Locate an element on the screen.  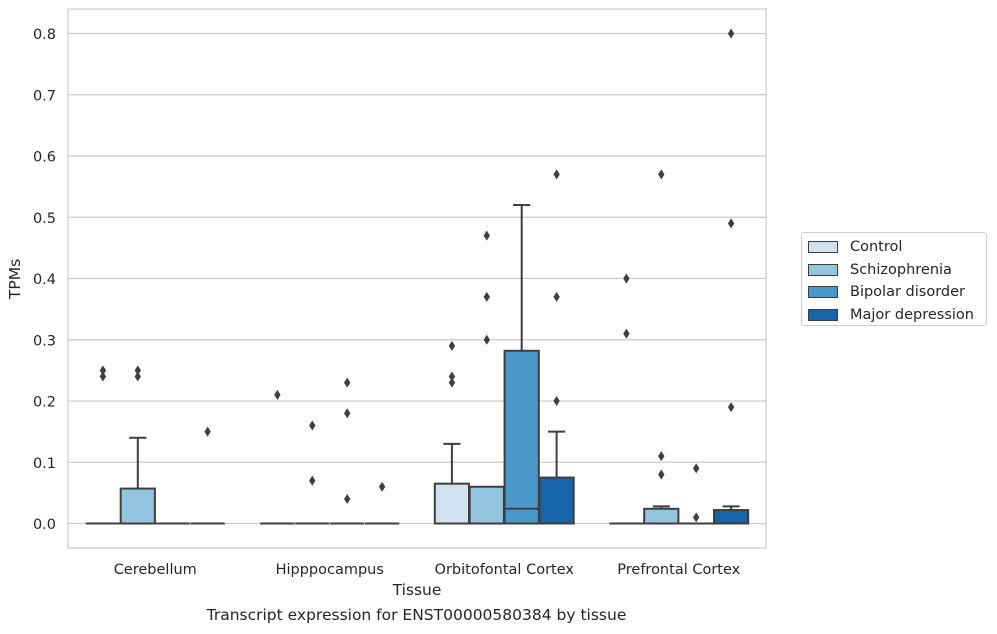
legend-label-schizophrenia: Schizophrenia is located at coordinates (901, 269).